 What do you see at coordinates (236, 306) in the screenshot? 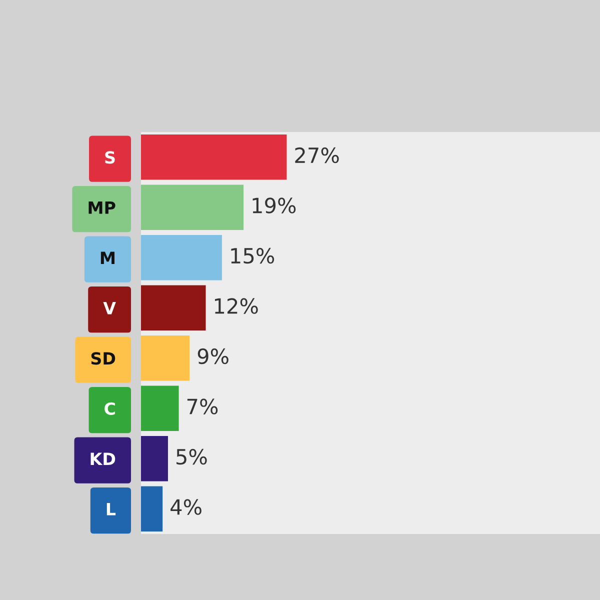
I see `data-label: 12%` at bounding box center [236, 306].